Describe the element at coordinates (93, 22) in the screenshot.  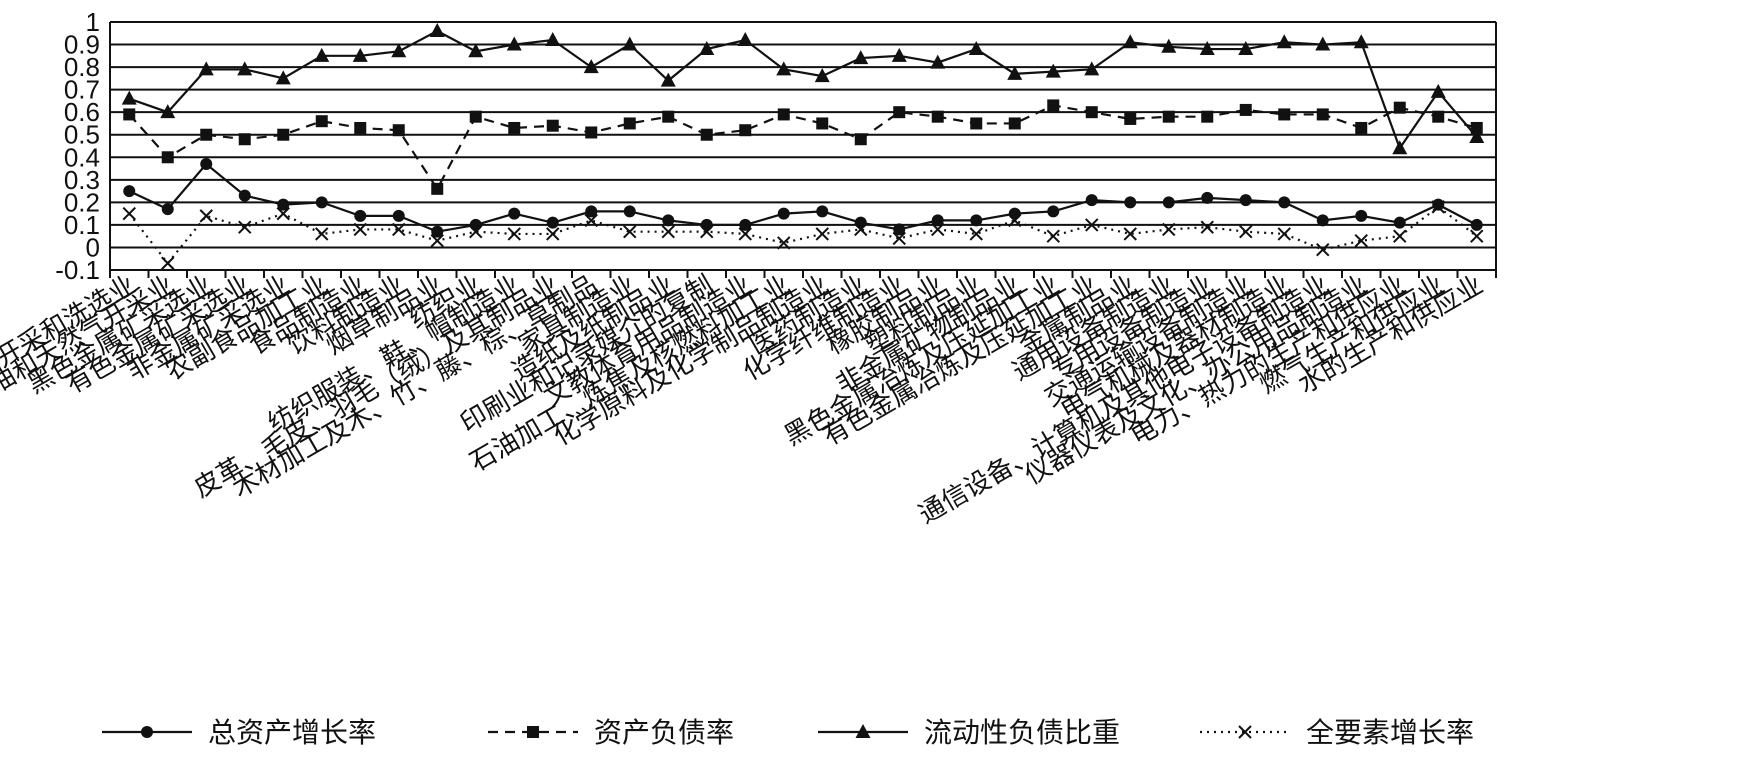
I see `y-tick-label: 1` at that location.